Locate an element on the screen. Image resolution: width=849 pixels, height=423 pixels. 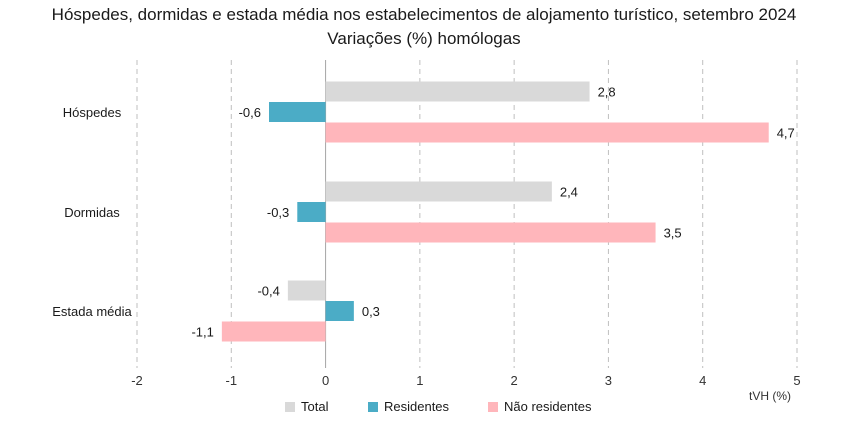
category-label: Dormidas is located at coordinates (92, 212).